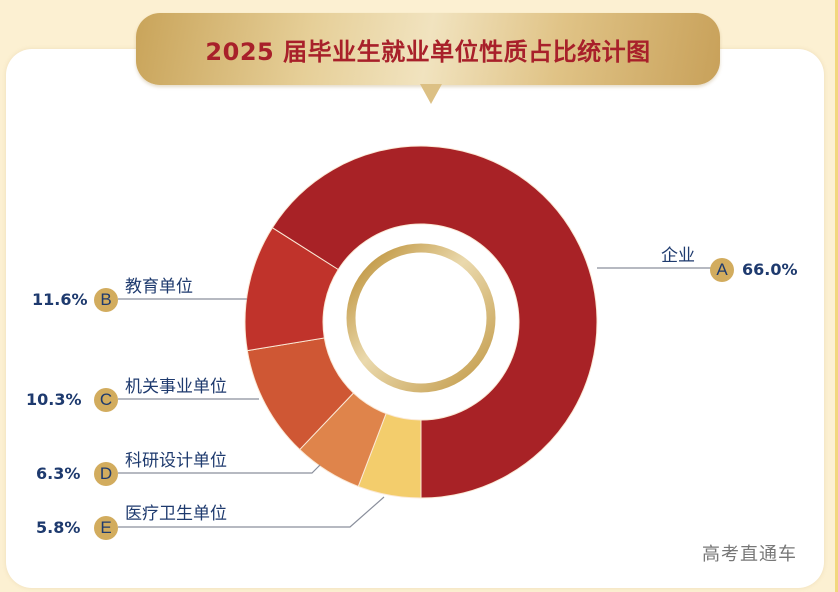 The width and height of the screenshot is (838, 592). I want to click on watermark: 高考直通车, so click(749, 554).